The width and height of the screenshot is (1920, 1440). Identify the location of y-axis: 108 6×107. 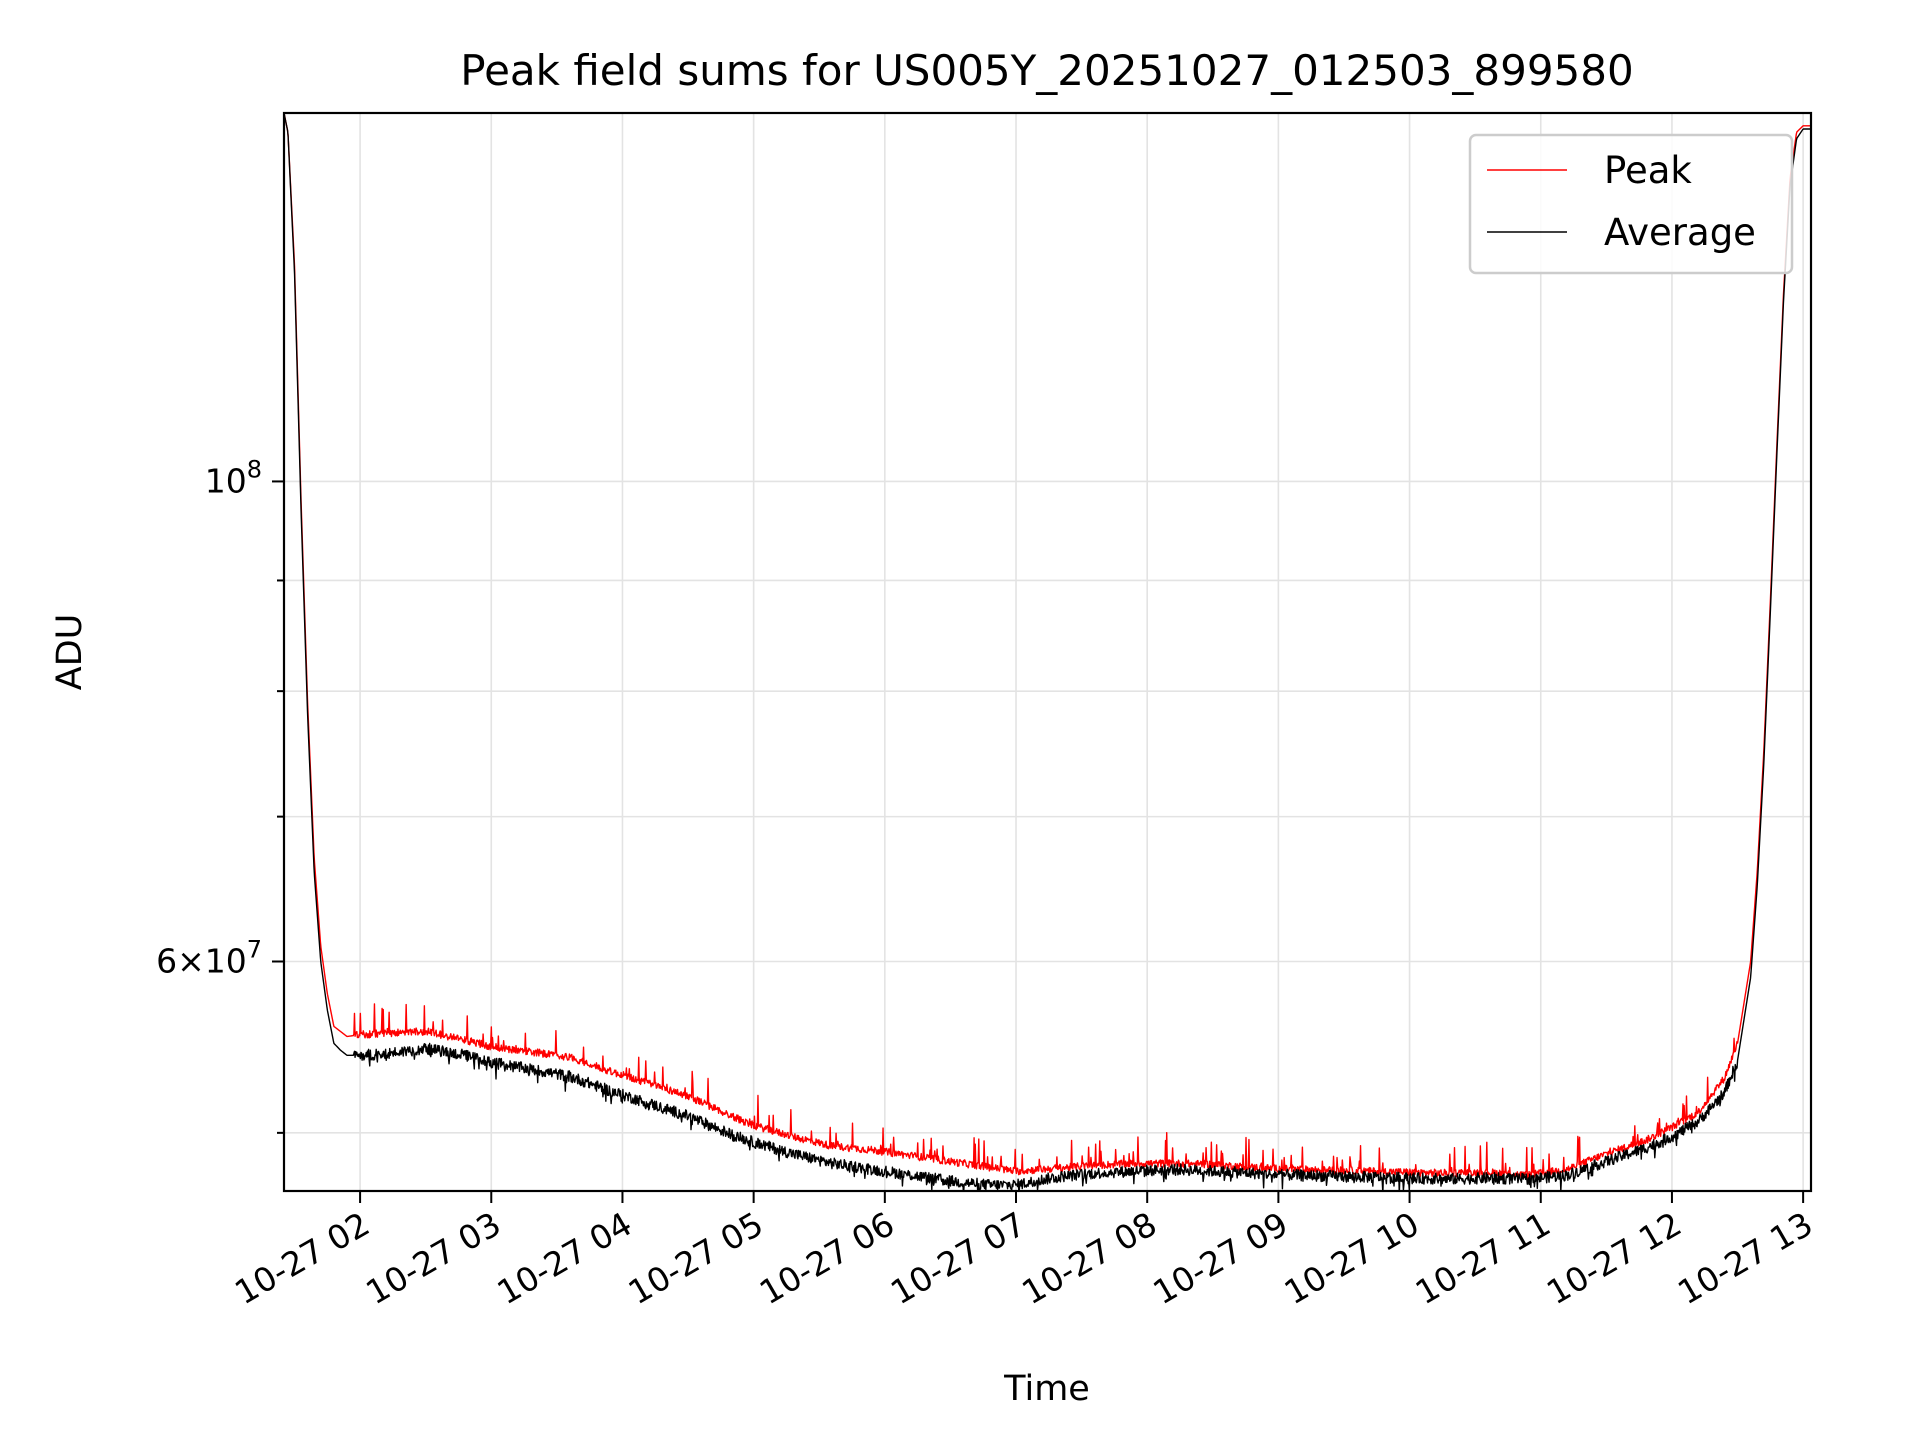
(220, 794).